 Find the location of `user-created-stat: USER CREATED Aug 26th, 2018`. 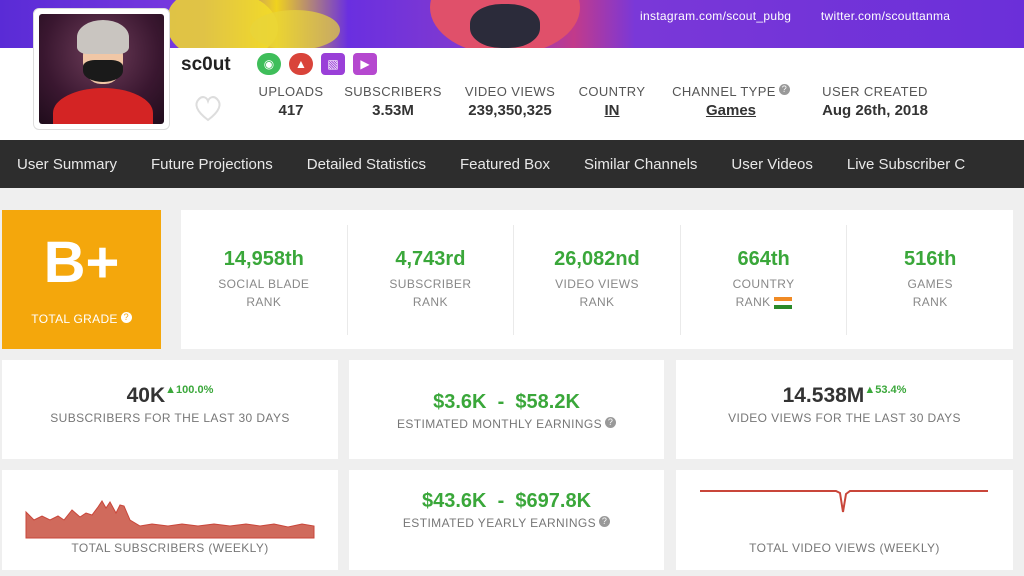

user-created-stat: USER CREATED Aug 26th, 2018 is located at coordinates (875, 101).